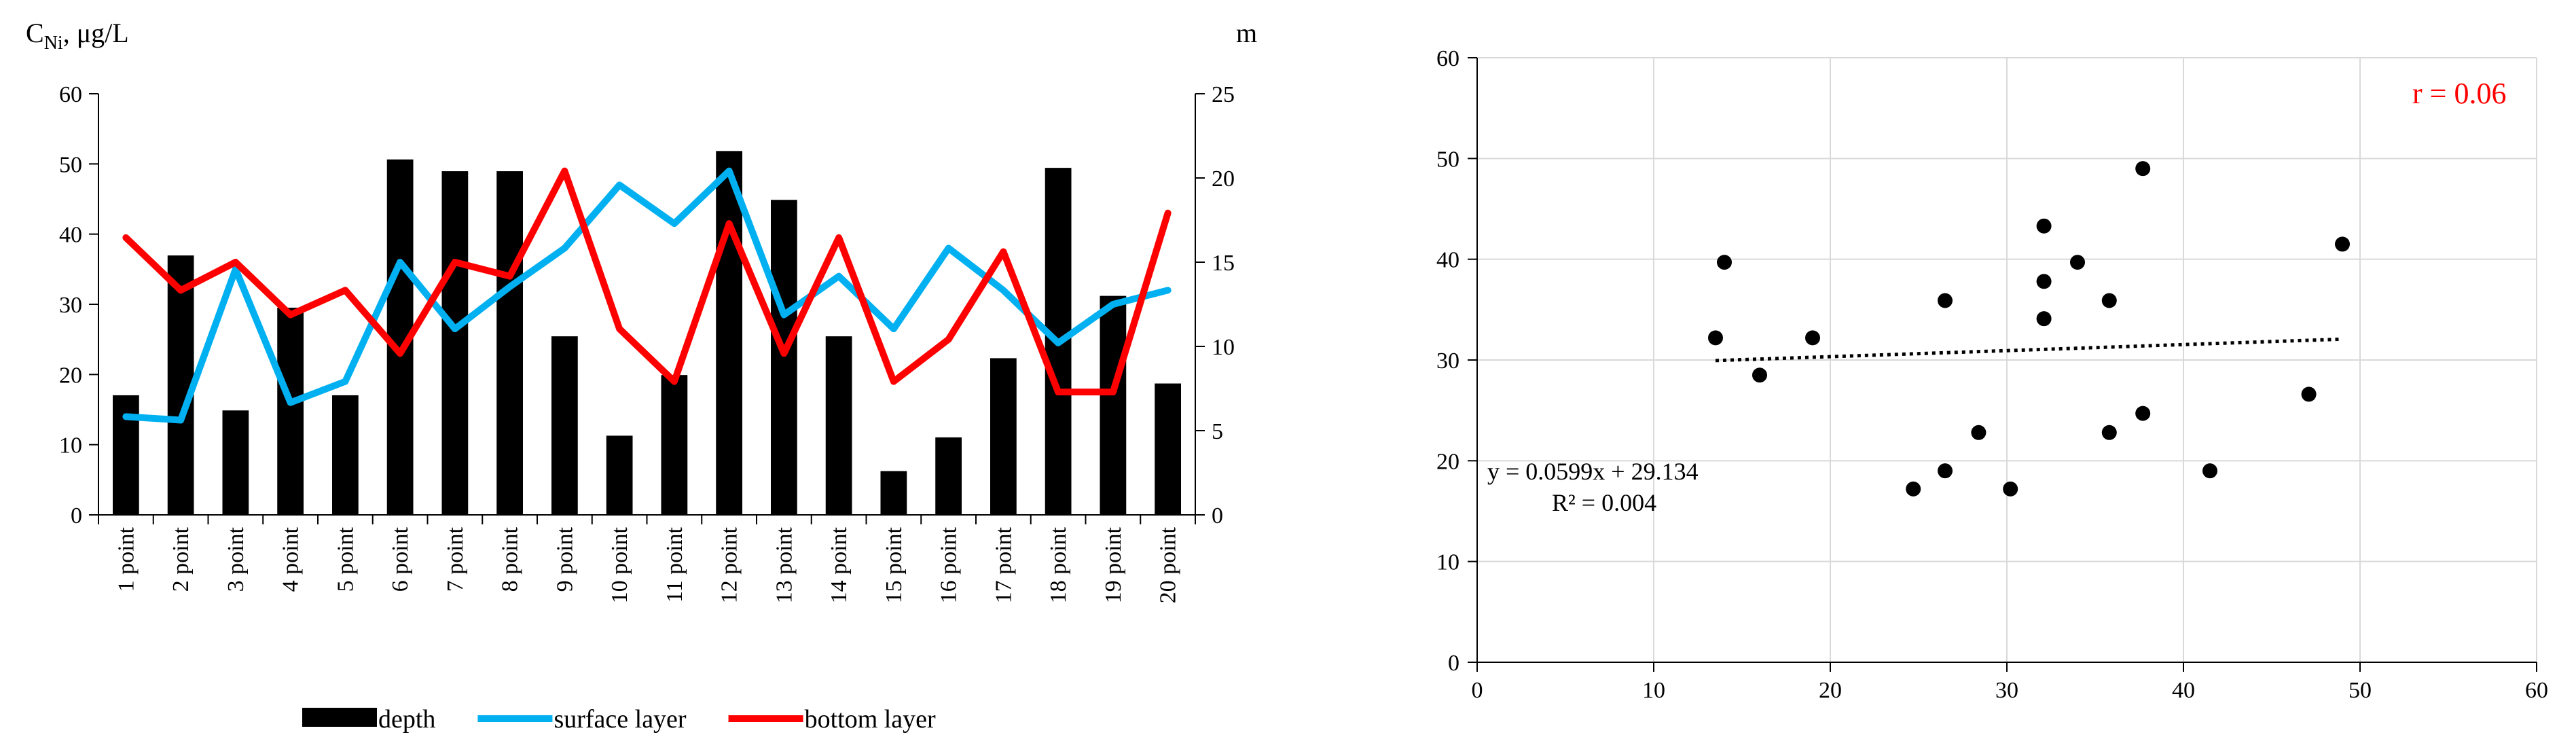  What do you see at coordinates (1831, 690) in the screenshot?
I see `x-tick-label: 20` at bounding box center [1831, 690].